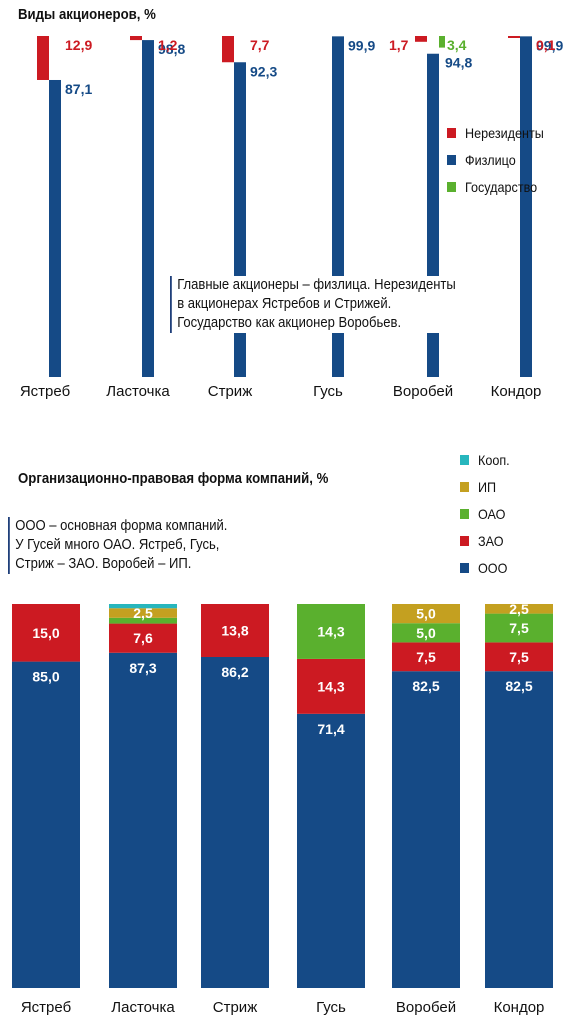  What do you see at coordinates (504, 133) in the screenshot?
I see `legend-label-nonres: Нерезиденты` at bounding box center [504, 133].